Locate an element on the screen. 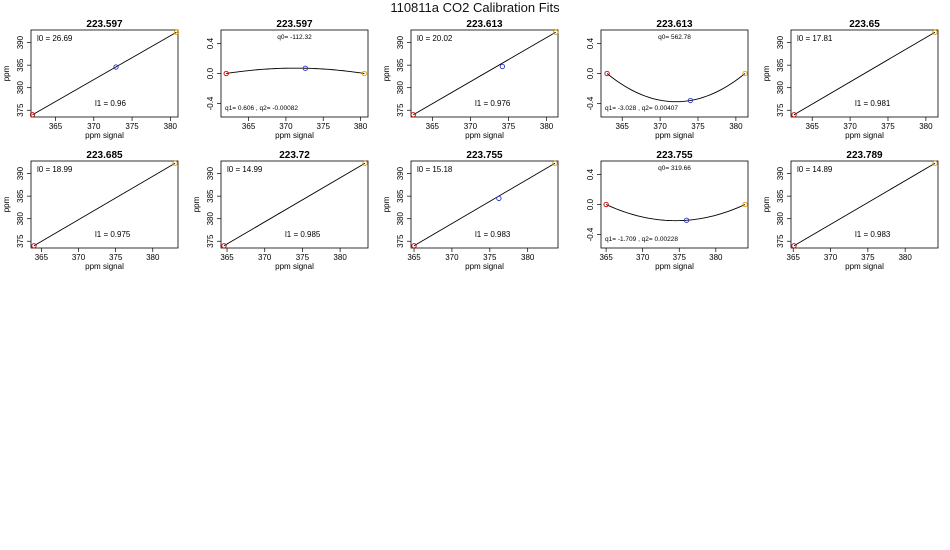 This screenshot has height=550, width=950. annotation: l0 = 15.18 is located at coordinates (435, 169).